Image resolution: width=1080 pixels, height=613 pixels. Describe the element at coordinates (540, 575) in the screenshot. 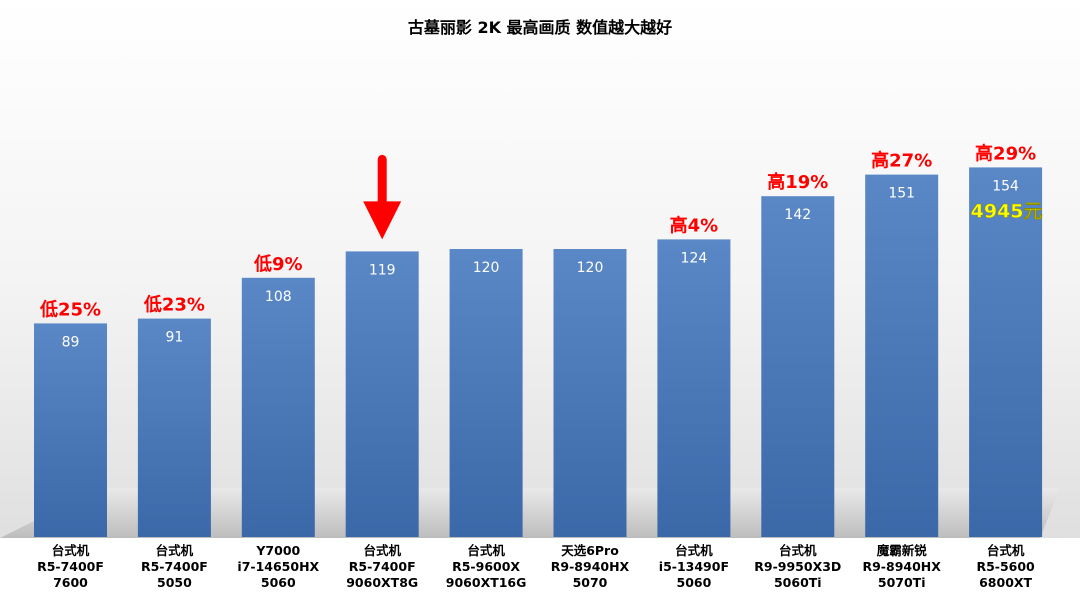

I see `label-area` at that location.